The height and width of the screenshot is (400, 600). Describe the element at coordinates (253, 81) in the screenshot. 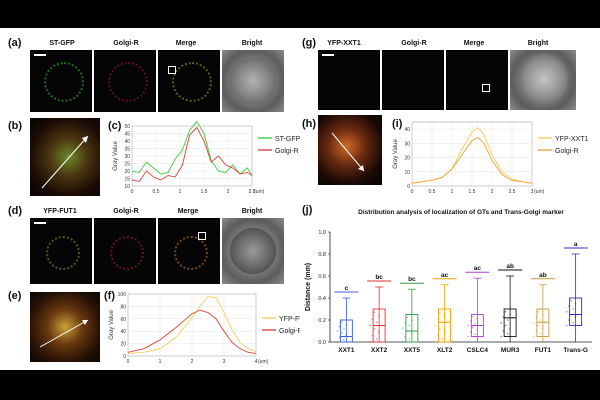

I see `cell-body` at that location.